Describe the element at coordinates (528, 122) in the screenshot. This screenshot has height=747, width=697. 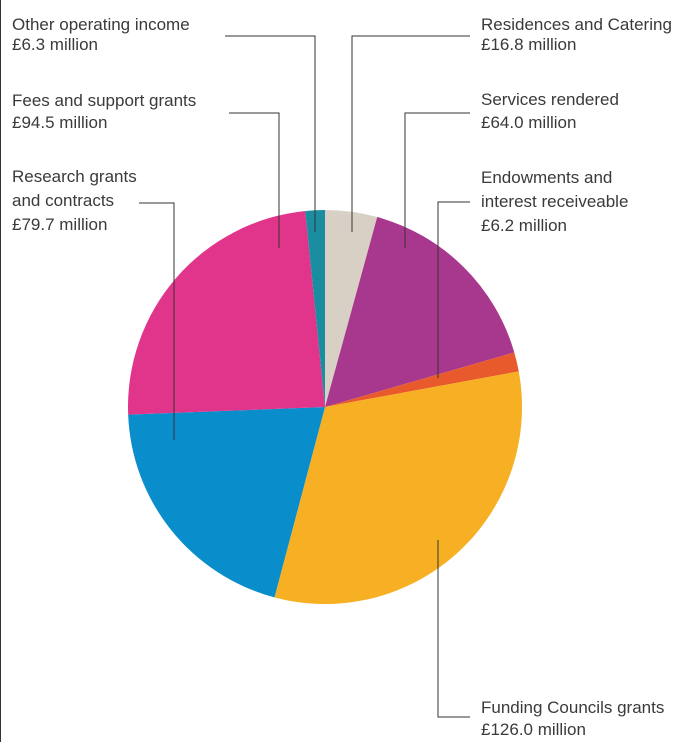
I see `slice-value-label: £64.0 million` at that location.